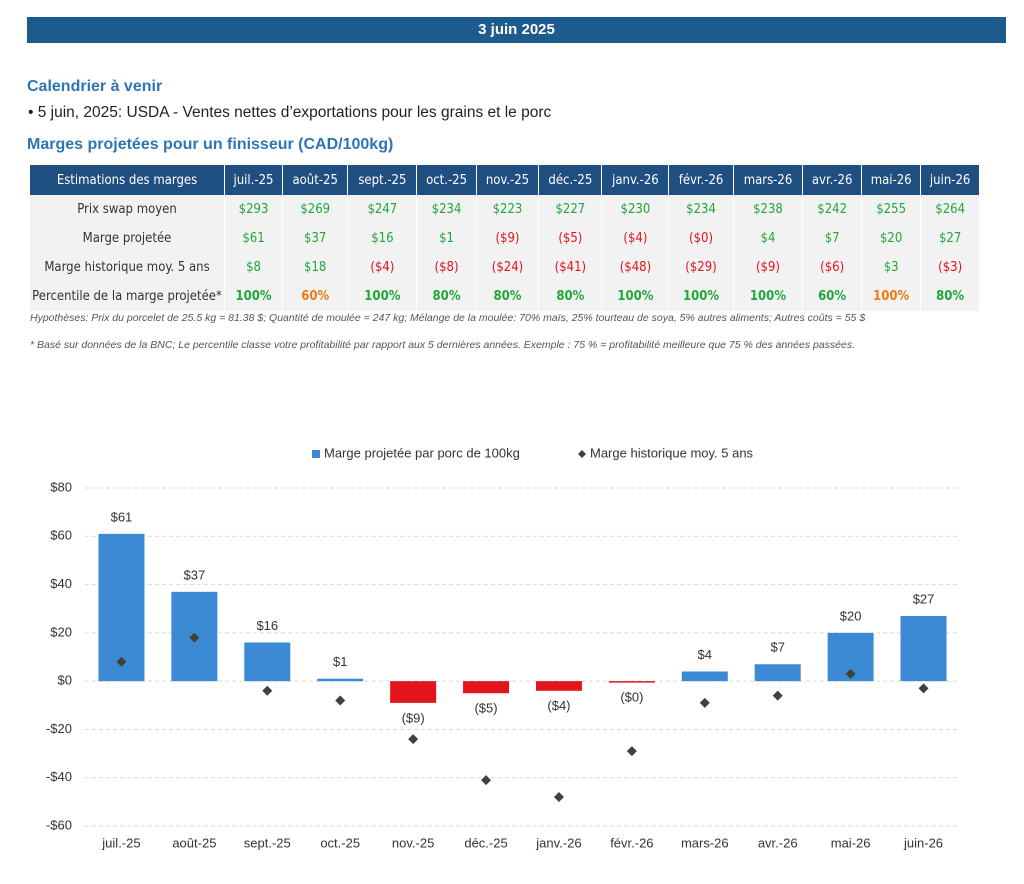  Describe the element at coordinates (891, 180) in the screenshot. I see `column-header: mai-26` at that location.